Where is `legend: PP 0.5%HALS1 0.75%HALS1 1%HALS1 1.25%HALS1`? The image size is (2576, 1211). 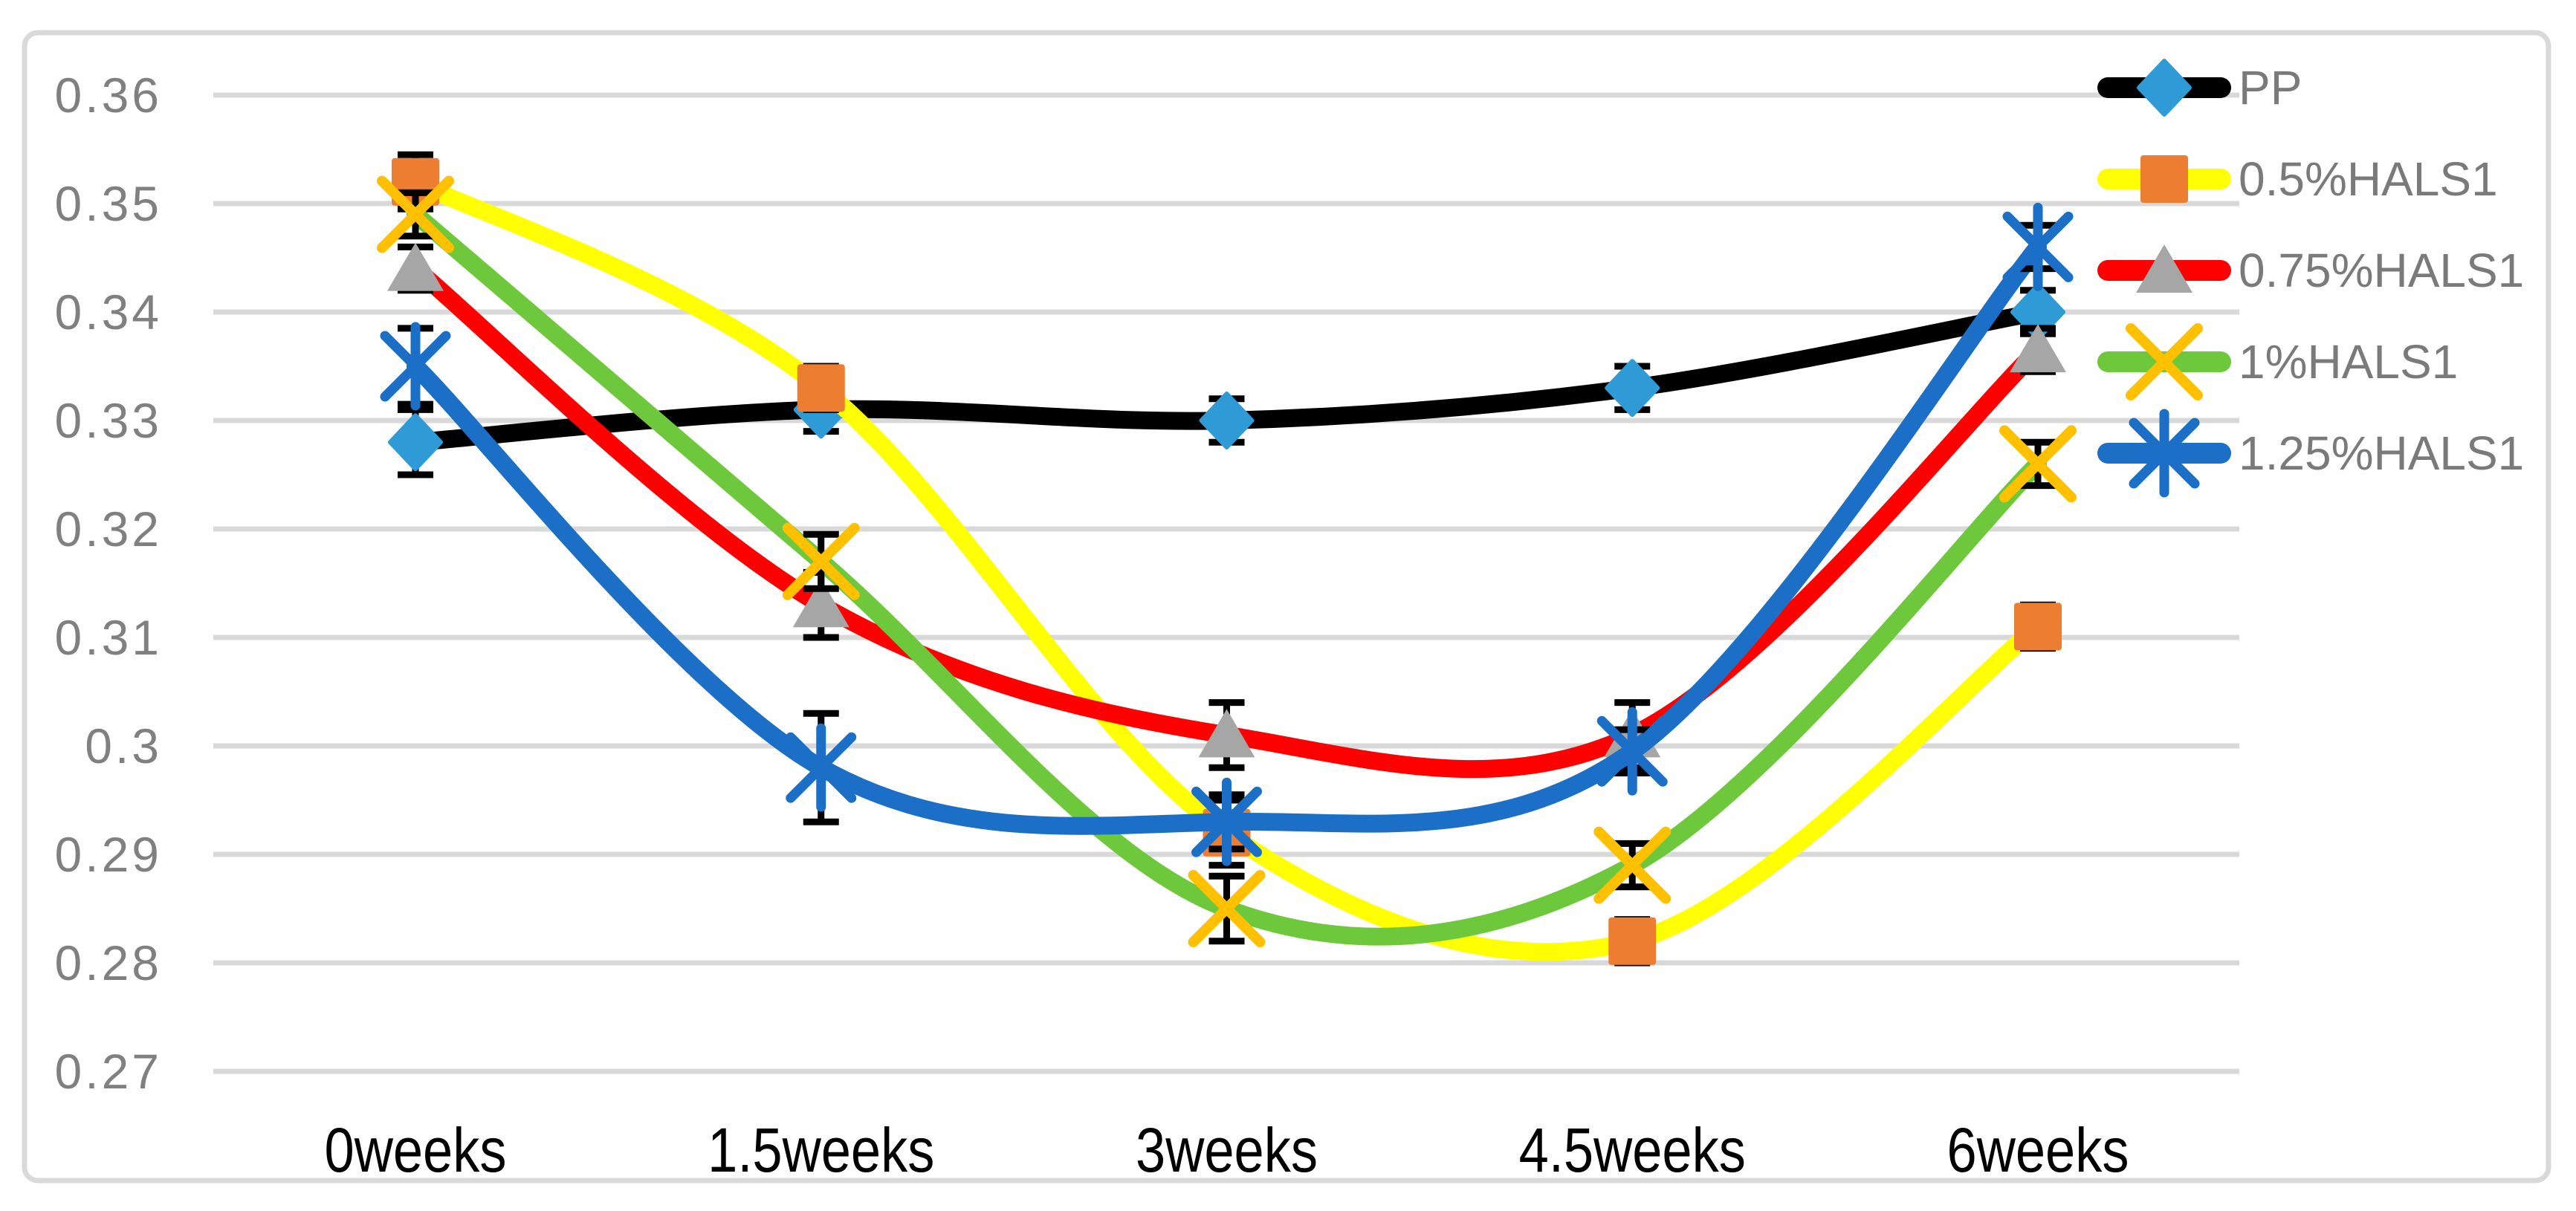
legend: PP 0.5%HALS1 0.75%HALS1 1%HALS1 1.25%HALS1 is located at coordinates (2310, 278).